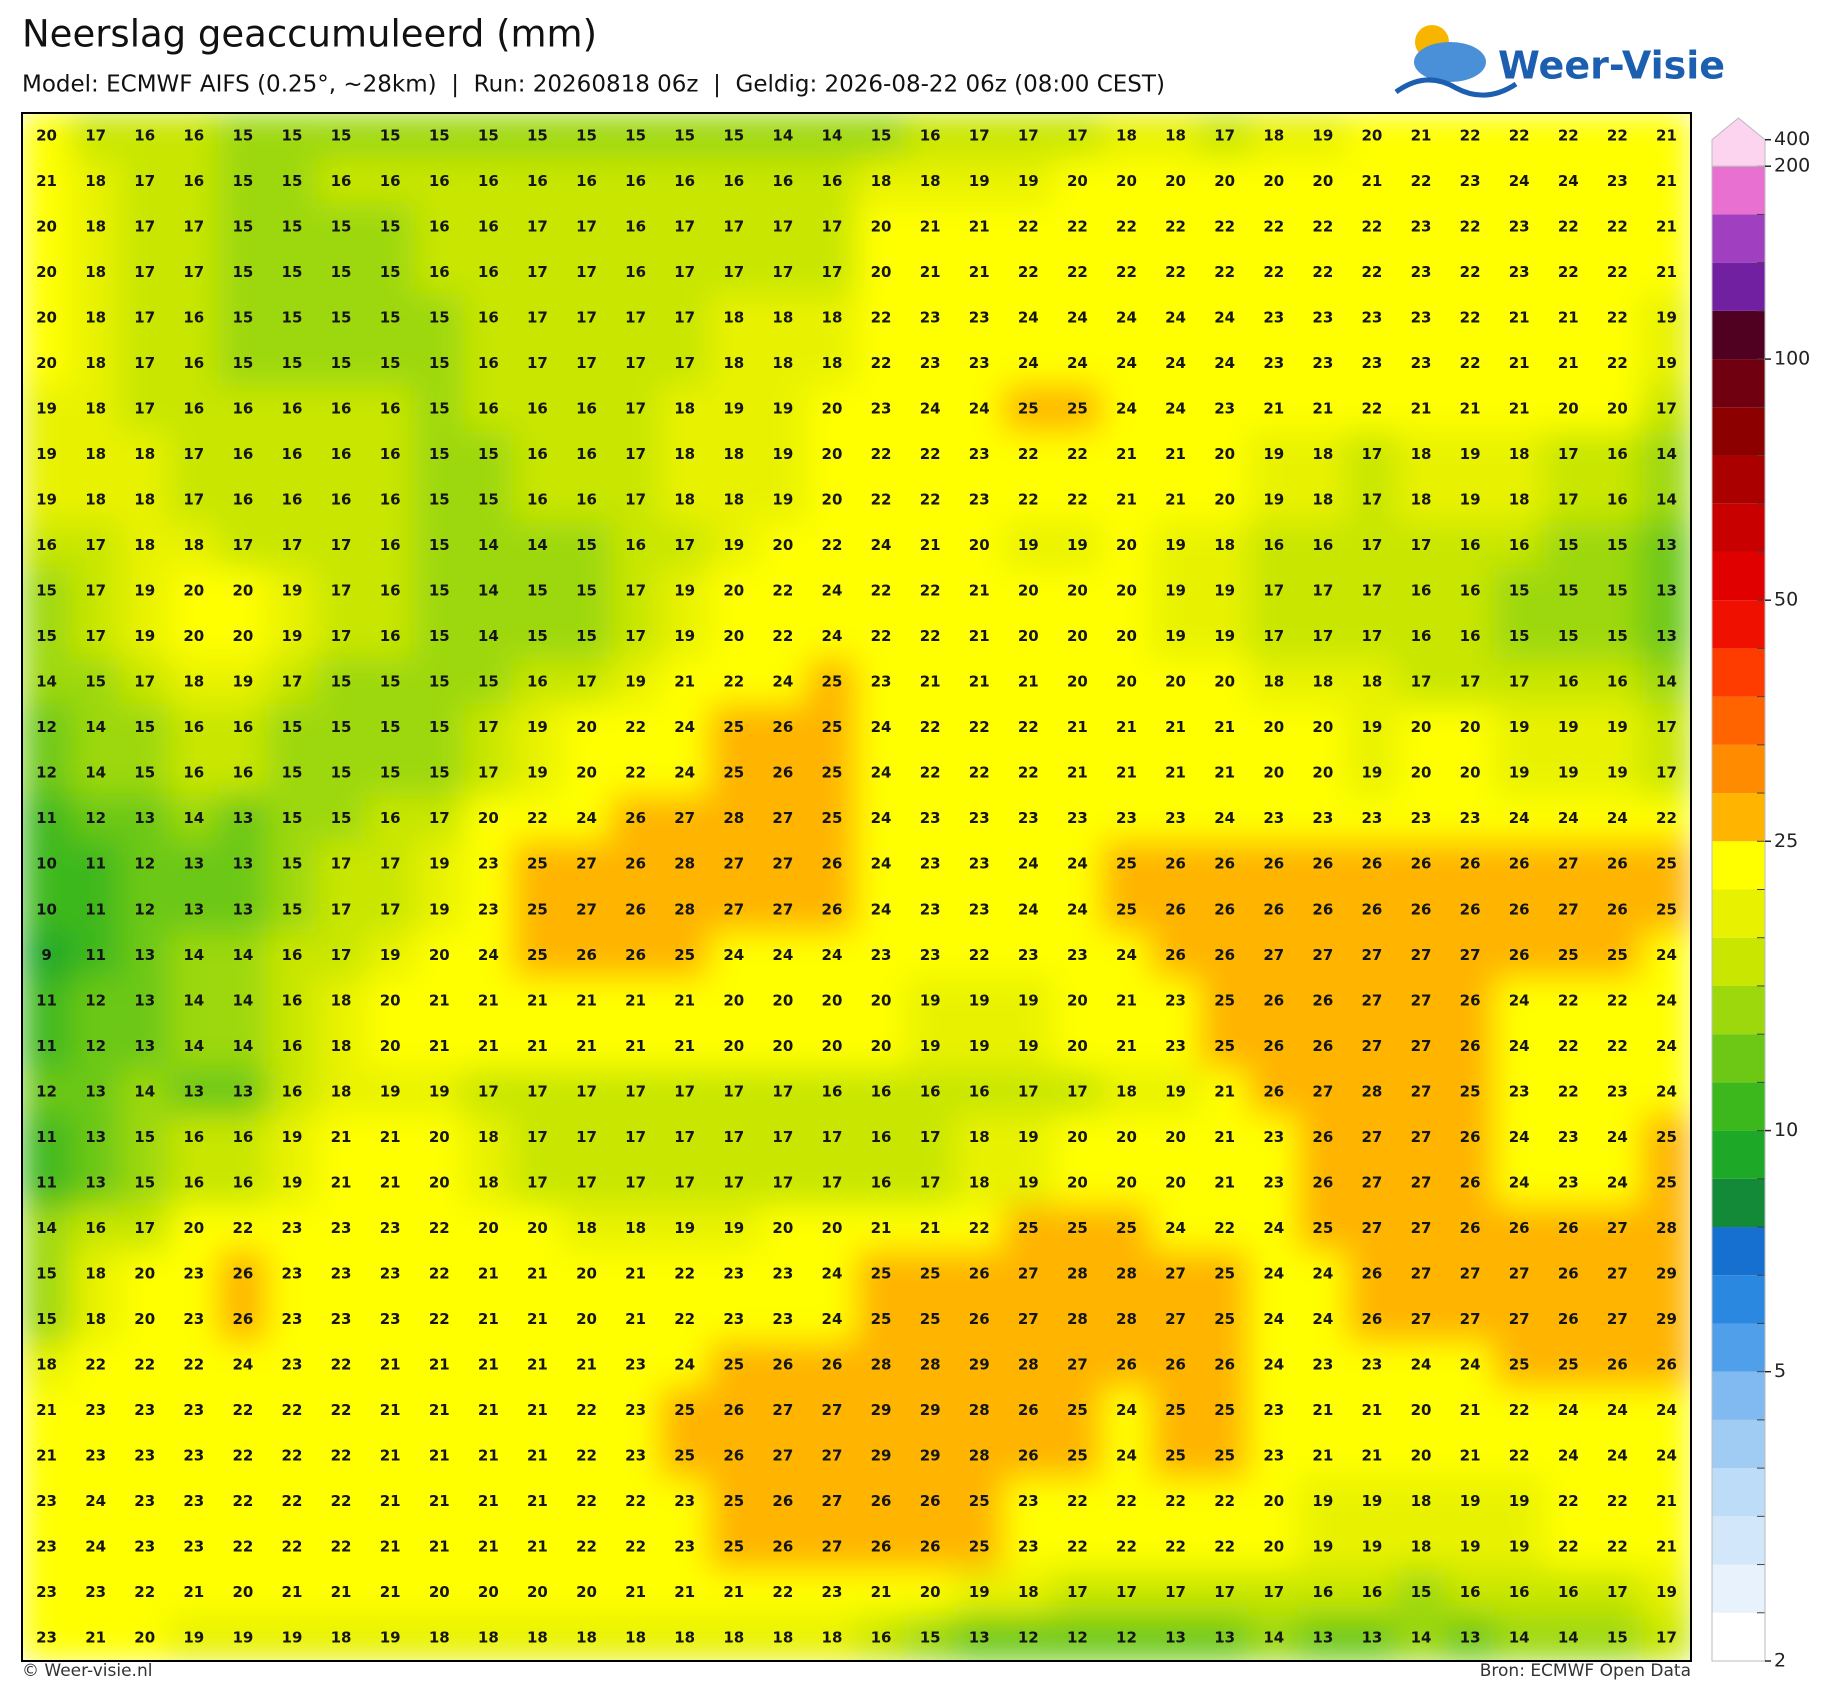 The width and height of the screenshot is (1824, 1681). Describe the element at coordinates (1780, 1371) in the screenshot. I see `colorbar-tick-label: 5` at that location.